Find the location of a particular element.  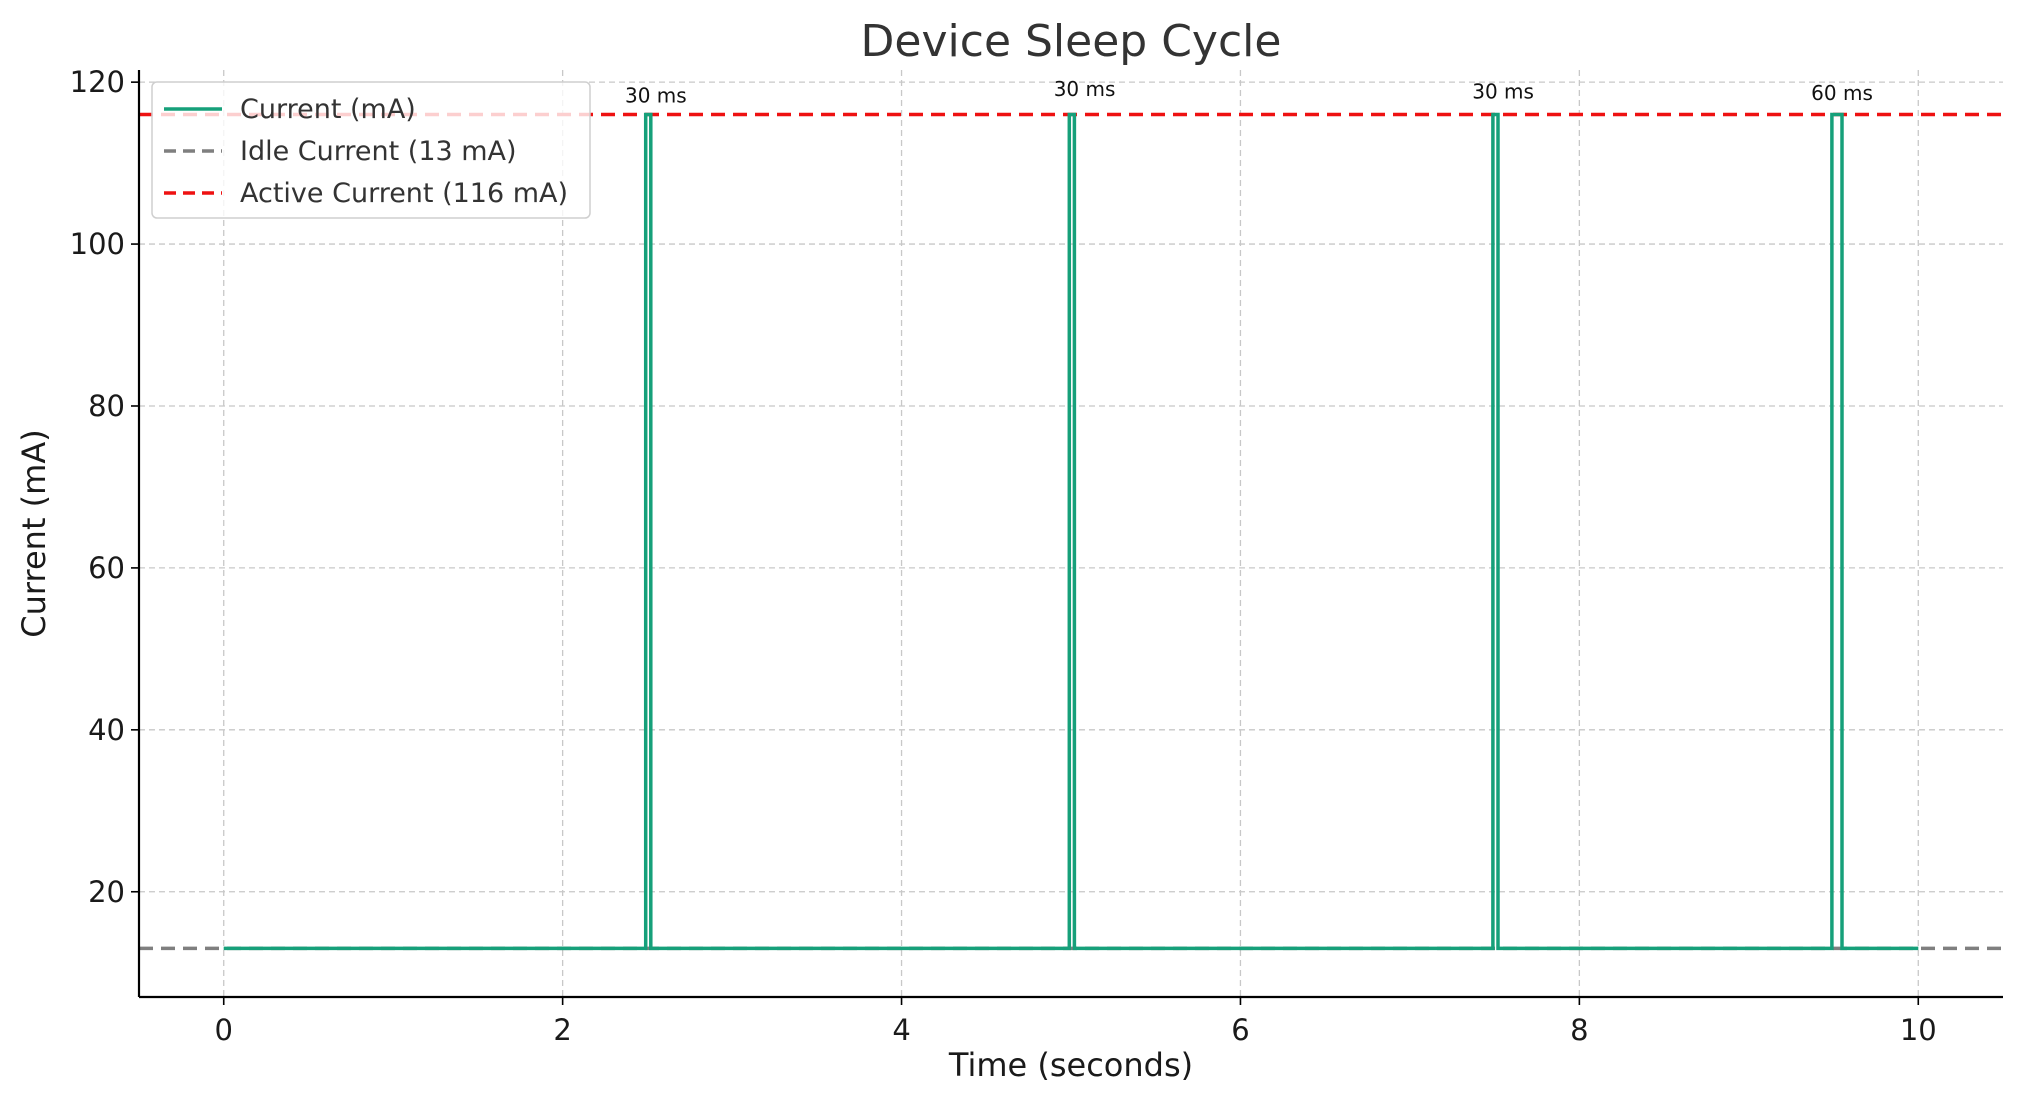

y-axis-title: Current (mA) is located at coordinates (34, 533).